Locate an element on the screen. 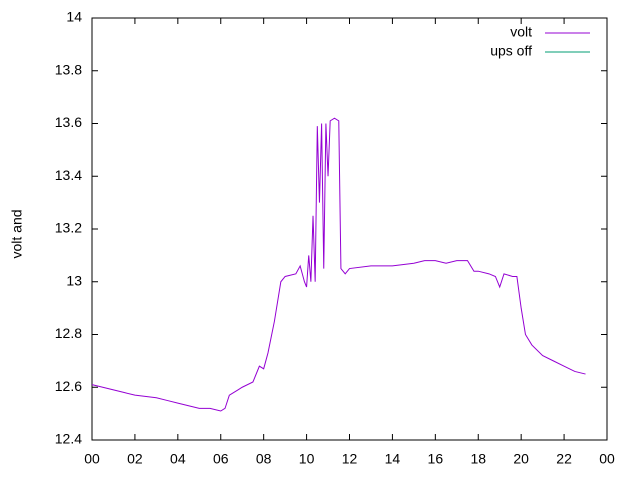 Image resolution: width=640 pixels, height=480 pixels. y-tick-label: 13.2 is located at coordinates (68, 228).